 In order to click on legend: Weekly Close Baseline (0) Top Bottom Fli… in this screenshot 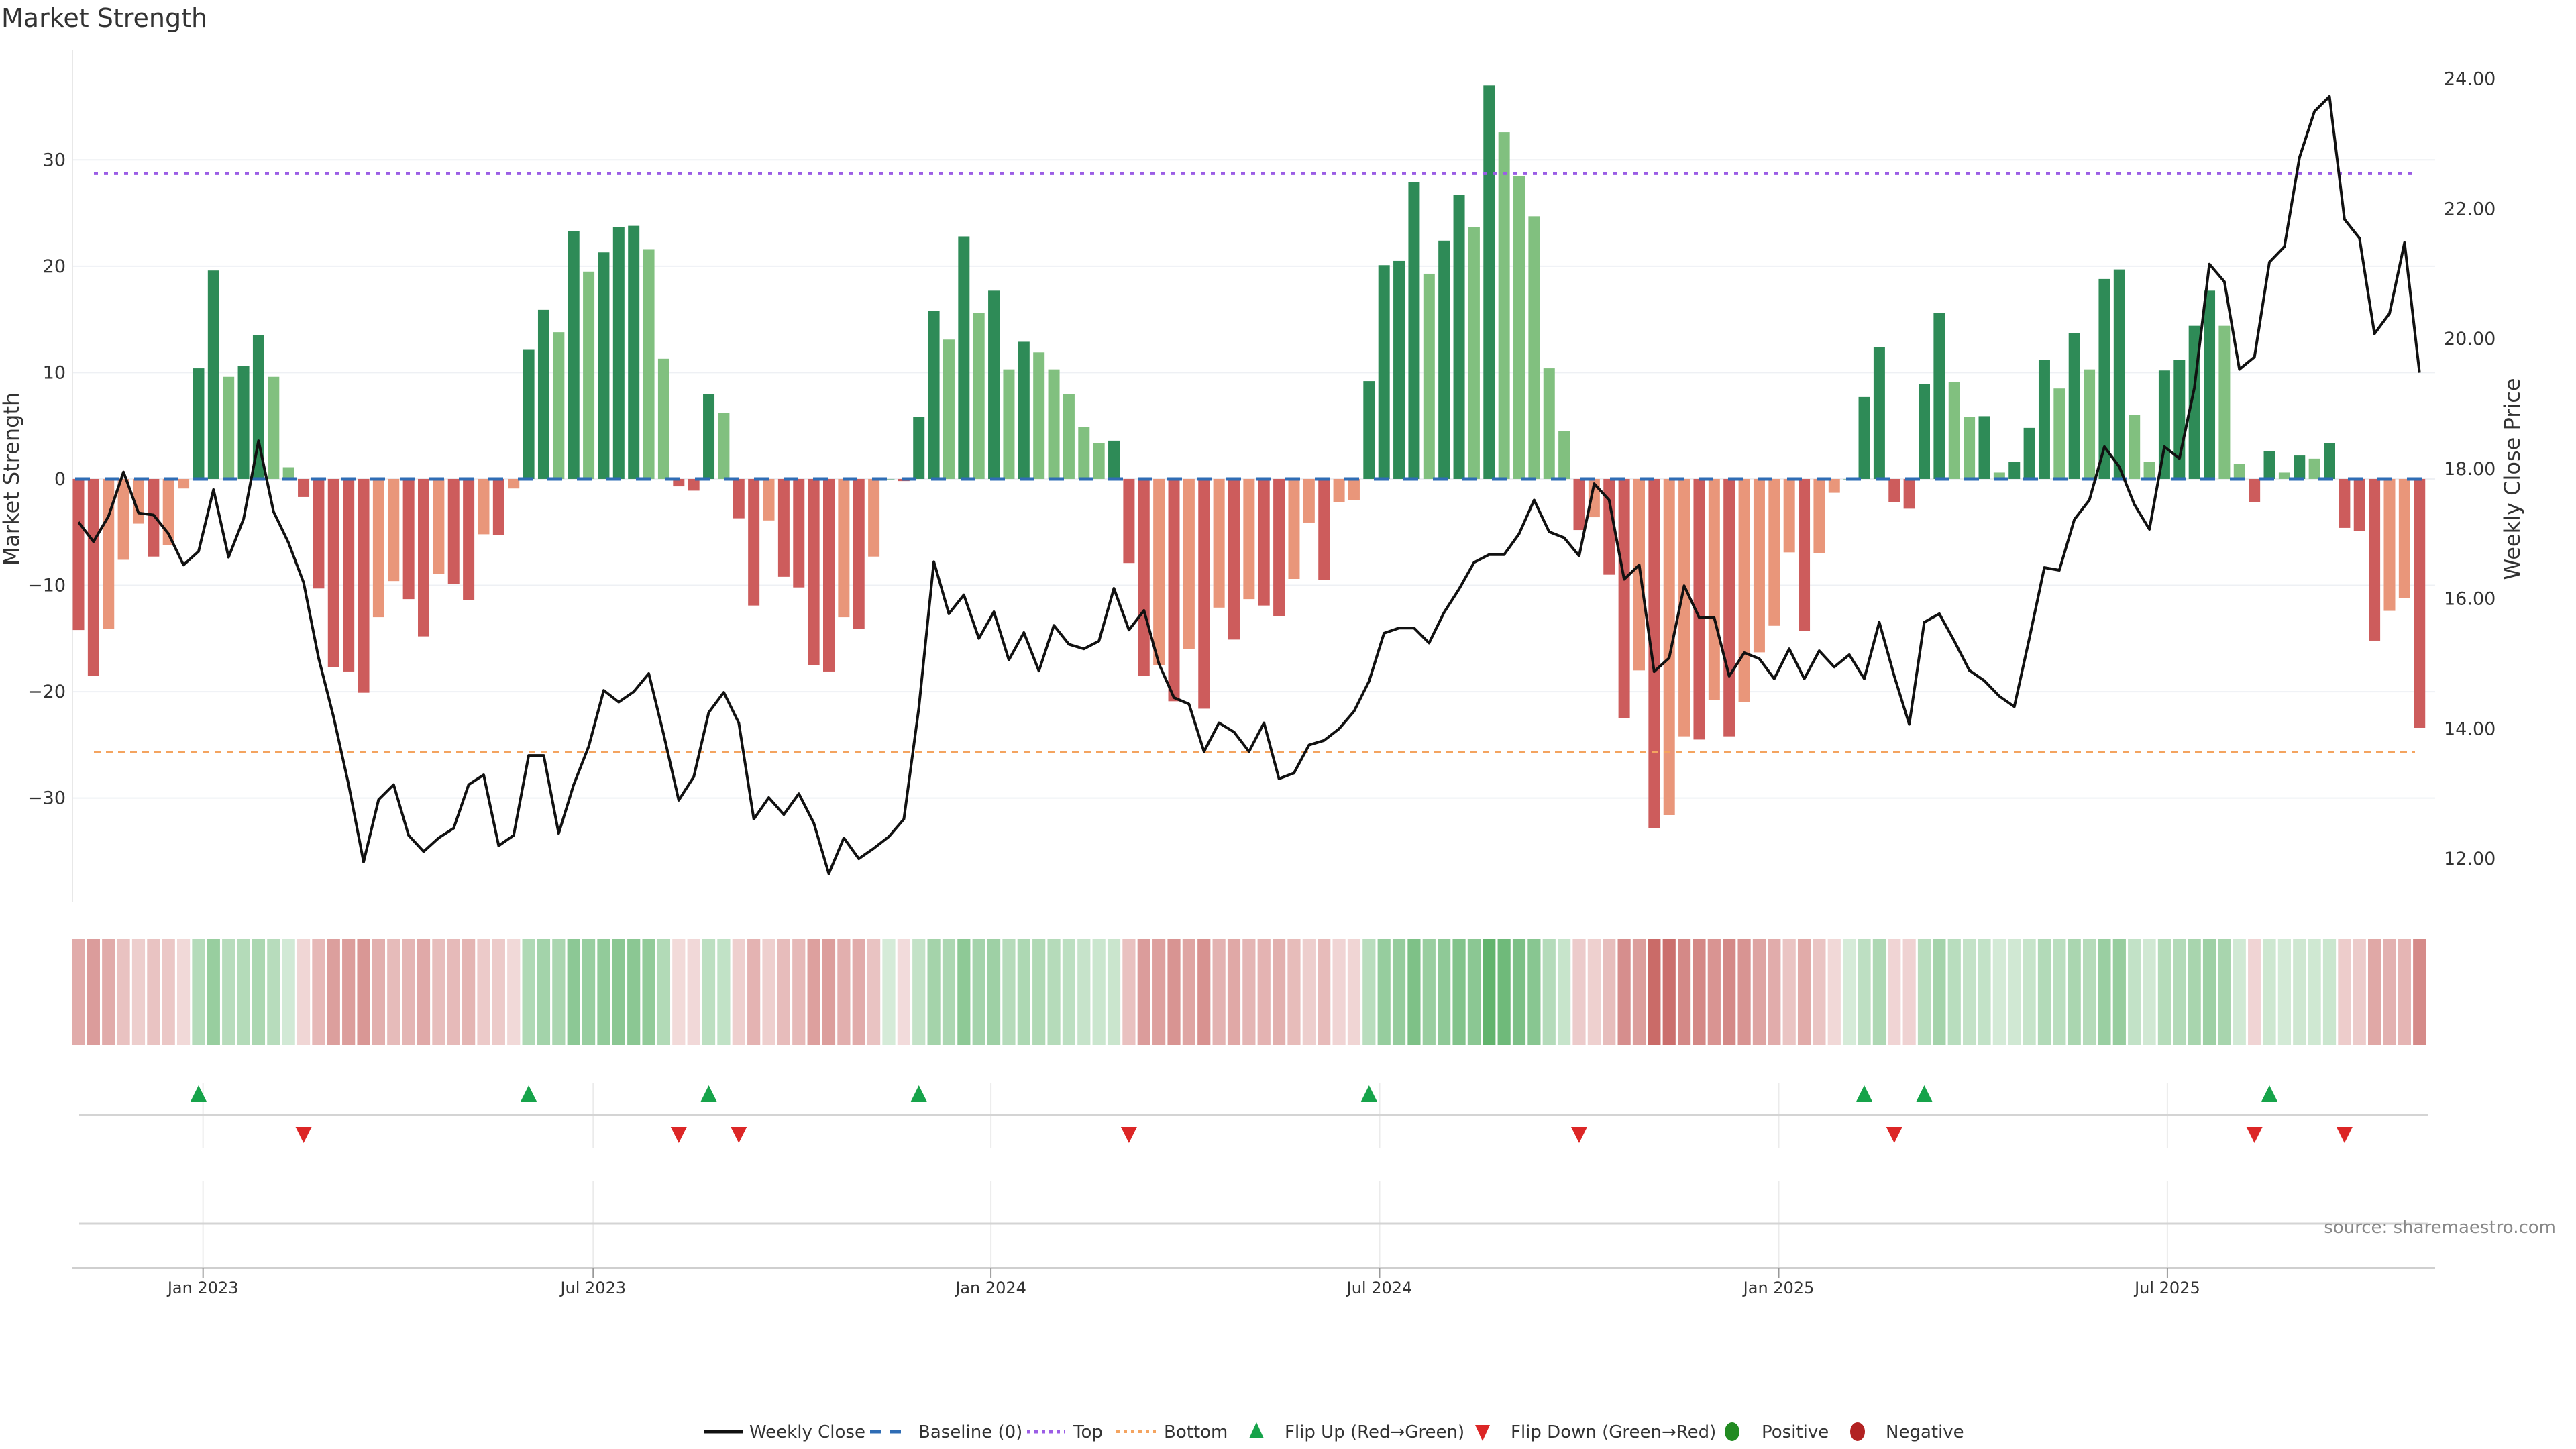, I will do `click(1334, 1432)`.